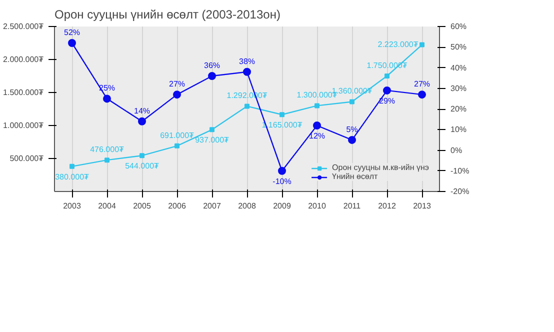  I want to click on x-tick-label: 2013, so click(422, 206).